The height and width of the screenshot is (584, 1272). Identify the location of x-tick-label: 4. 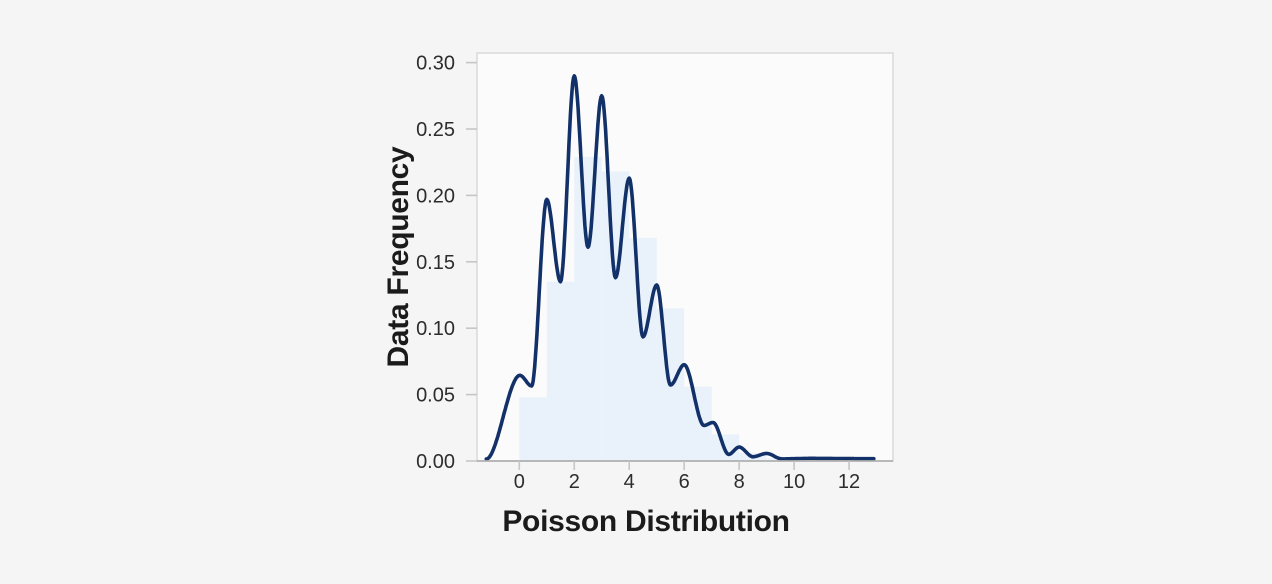
(629, 482).